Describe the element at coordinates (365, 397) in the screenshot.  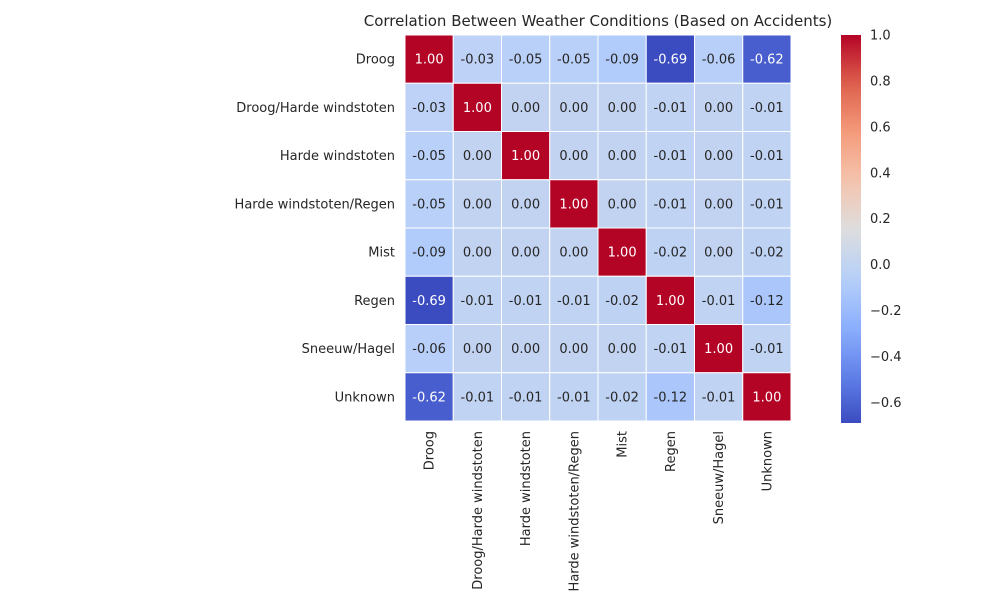
I see `row-tick-label: Unknown` at that location.